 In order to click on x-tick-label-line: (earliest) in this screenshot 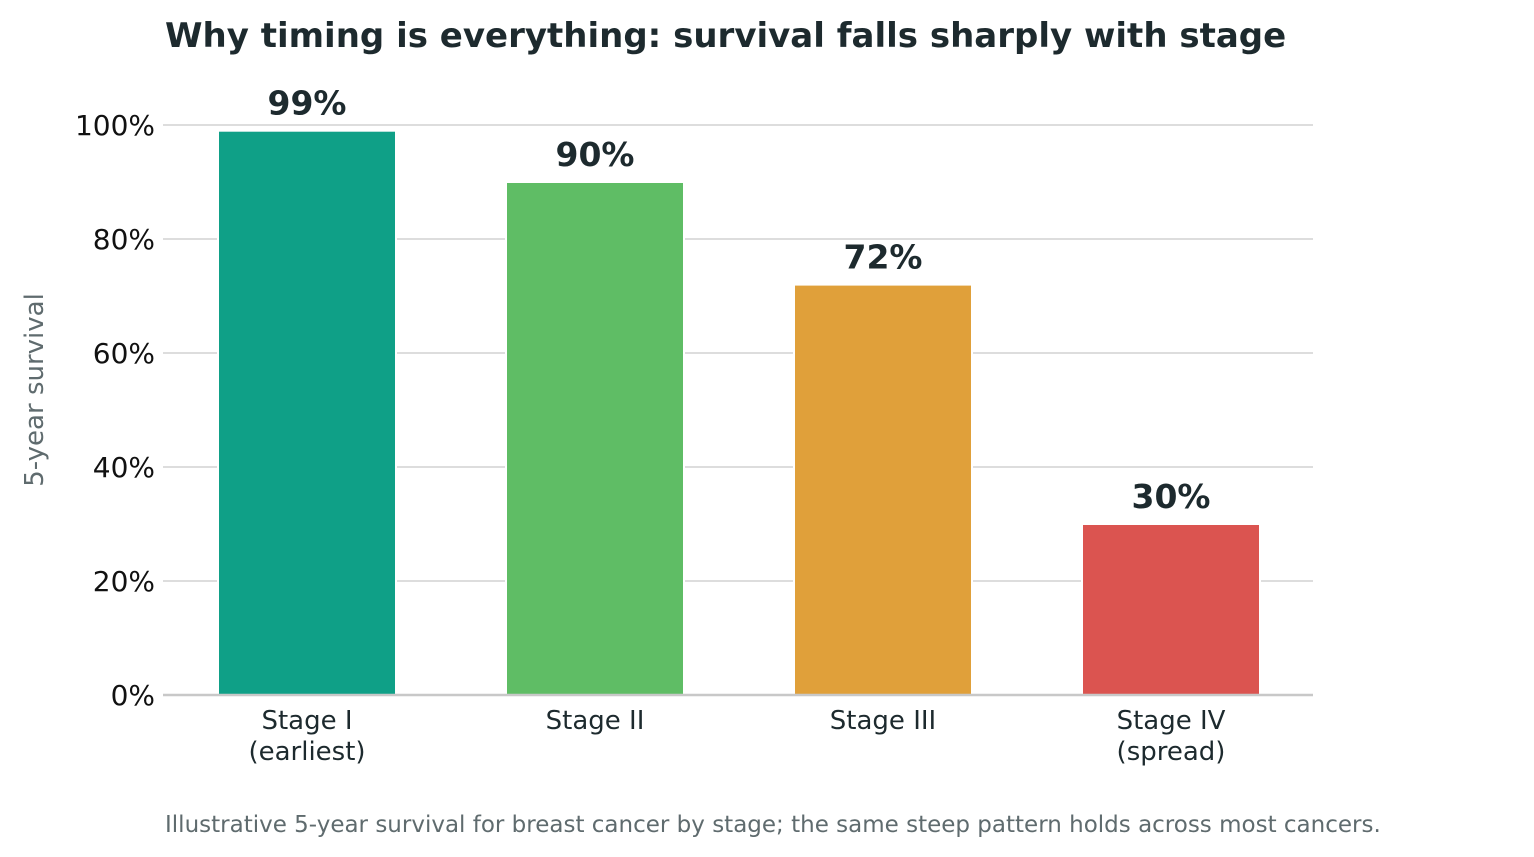, I will do `click(306, 752)`.